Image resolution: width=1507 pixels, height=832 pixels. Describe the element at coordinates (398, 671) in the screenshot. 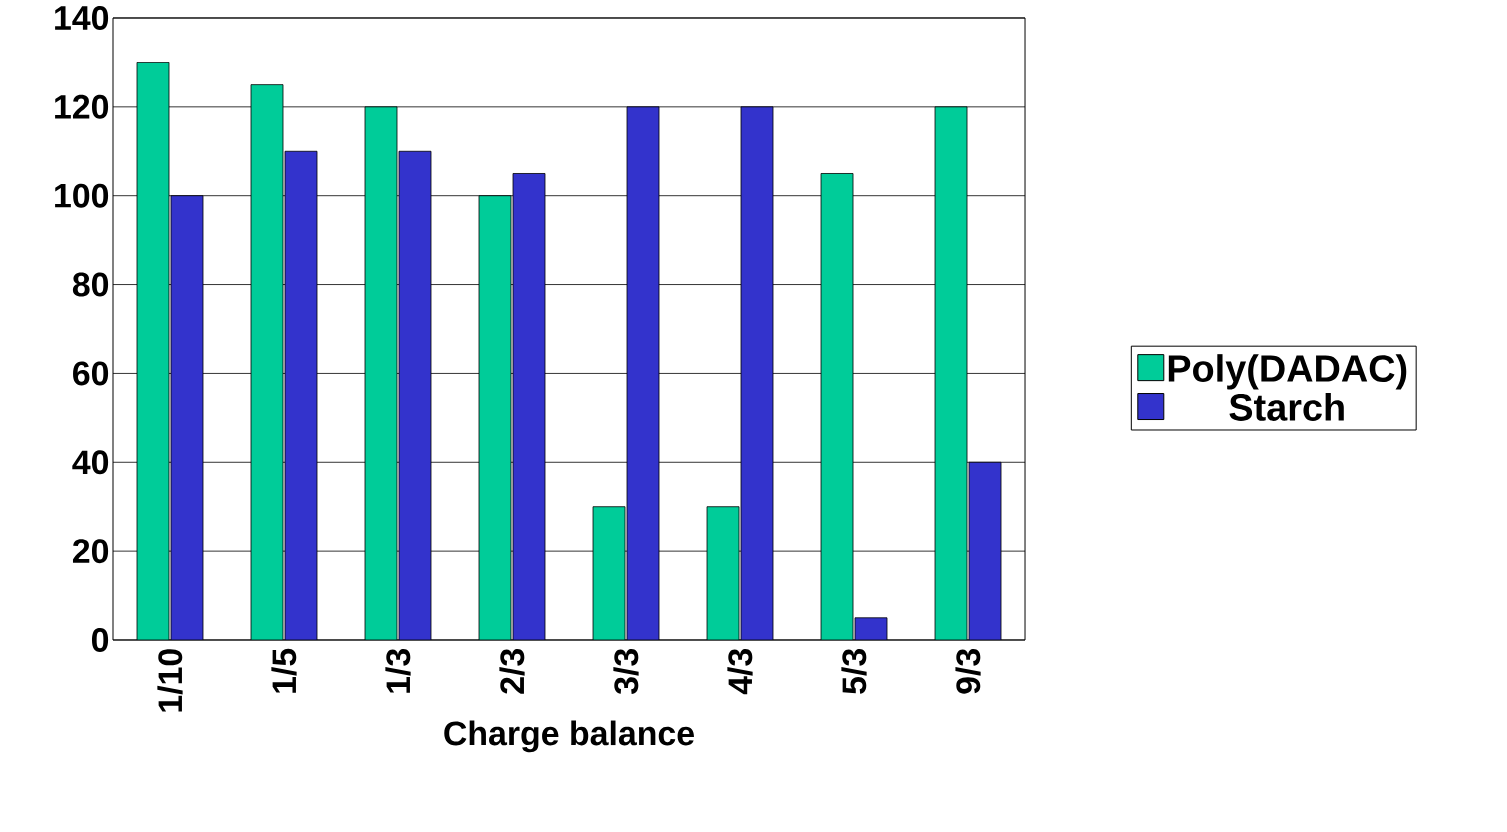

I see `x-tick-label: 1/3` at that location.